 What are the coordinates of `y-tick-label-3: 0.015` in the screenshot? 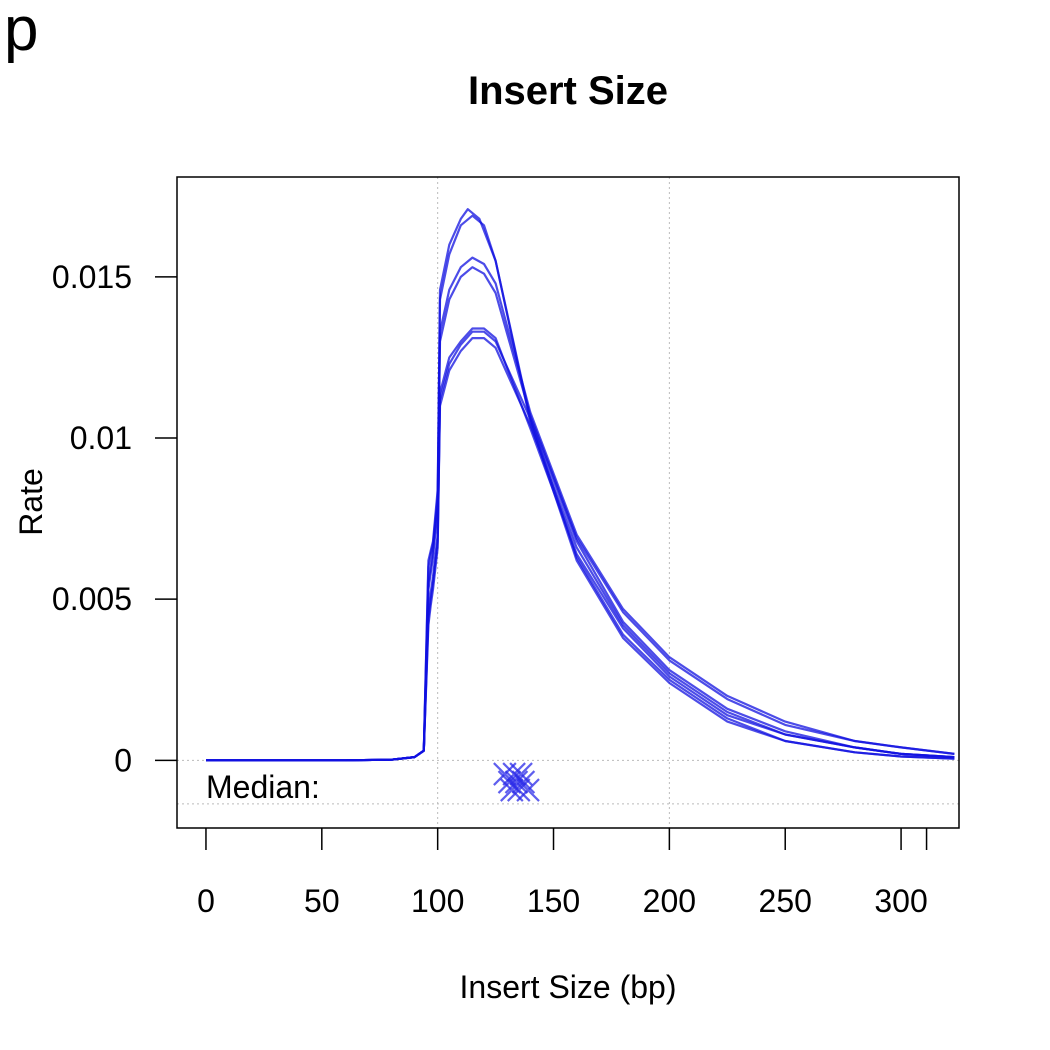 It's located at (92, 277).